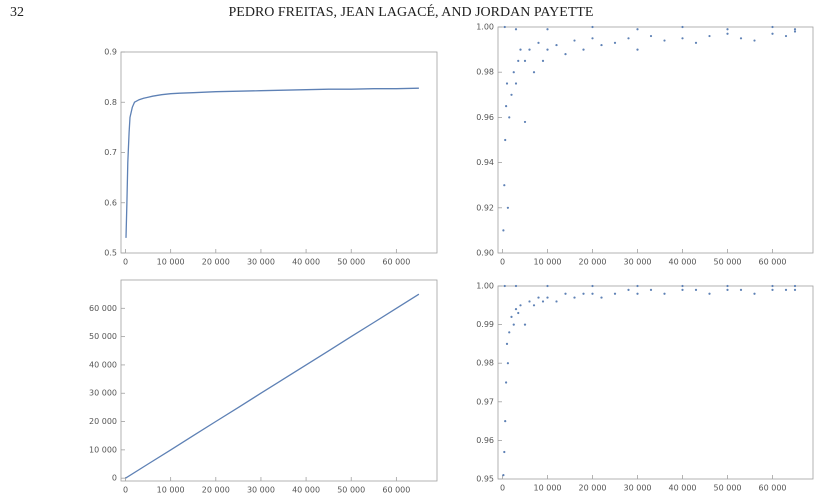 The height and width of the screenshot is (501, 823). Describe the element at coordinates (103, 449) in the screenshot. I see `y-tick-label: 10 000` at that location.